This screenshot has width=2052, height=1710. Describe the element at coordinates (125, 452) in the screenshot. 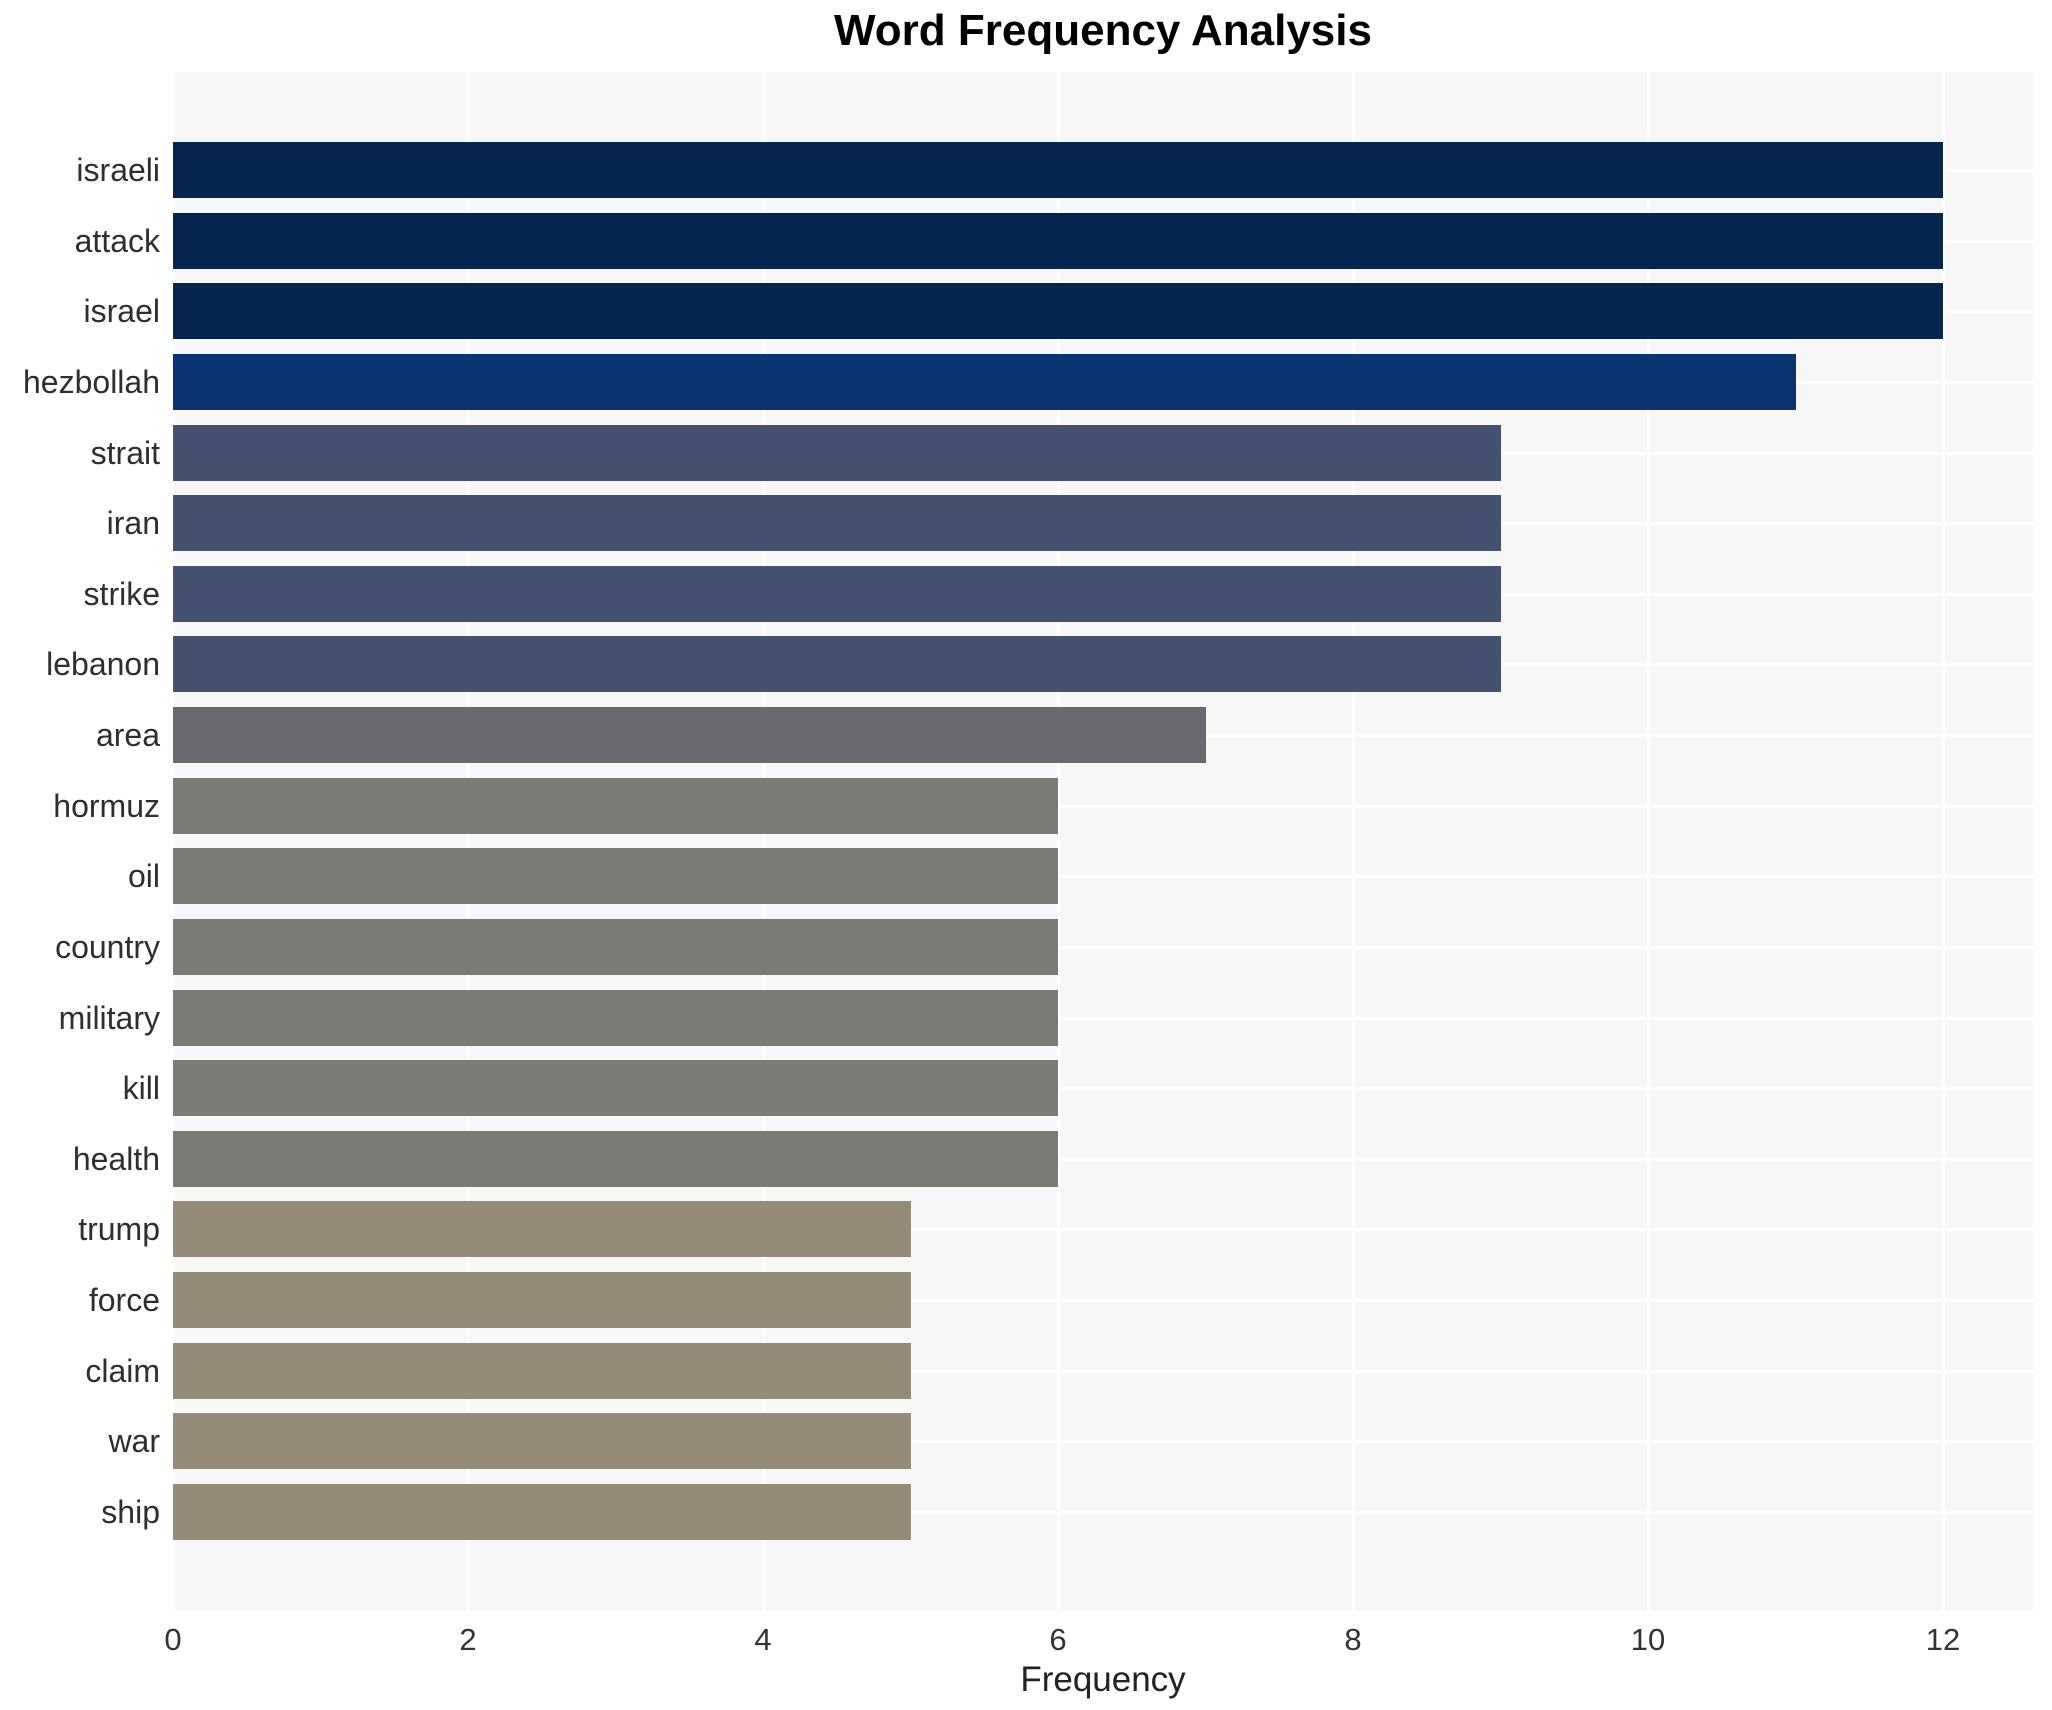

I see `y-axis-label-strait: strait` at that location.